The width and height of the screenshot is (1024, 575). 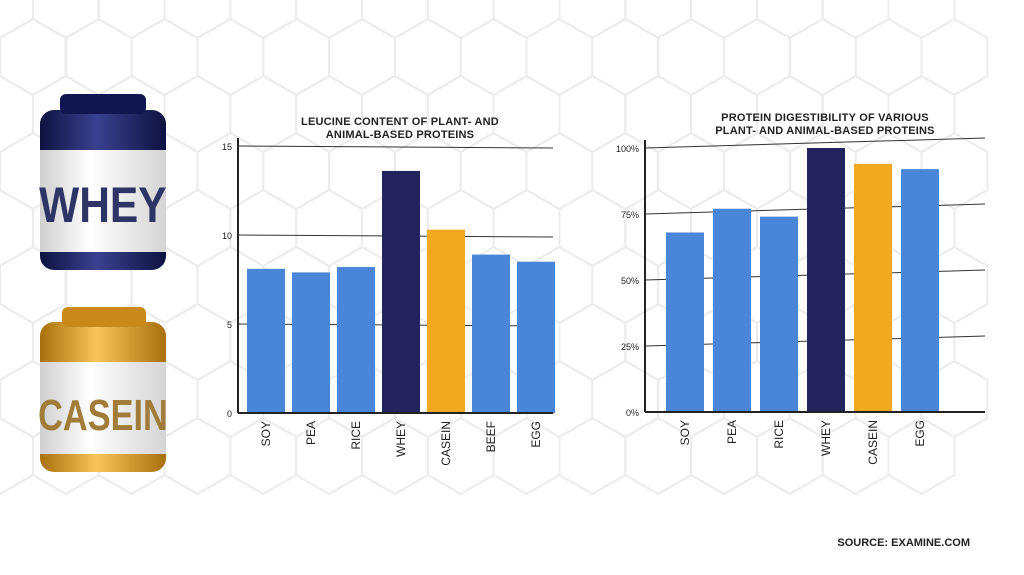 I want to click on hex-cell, so click(x=921, y=456).